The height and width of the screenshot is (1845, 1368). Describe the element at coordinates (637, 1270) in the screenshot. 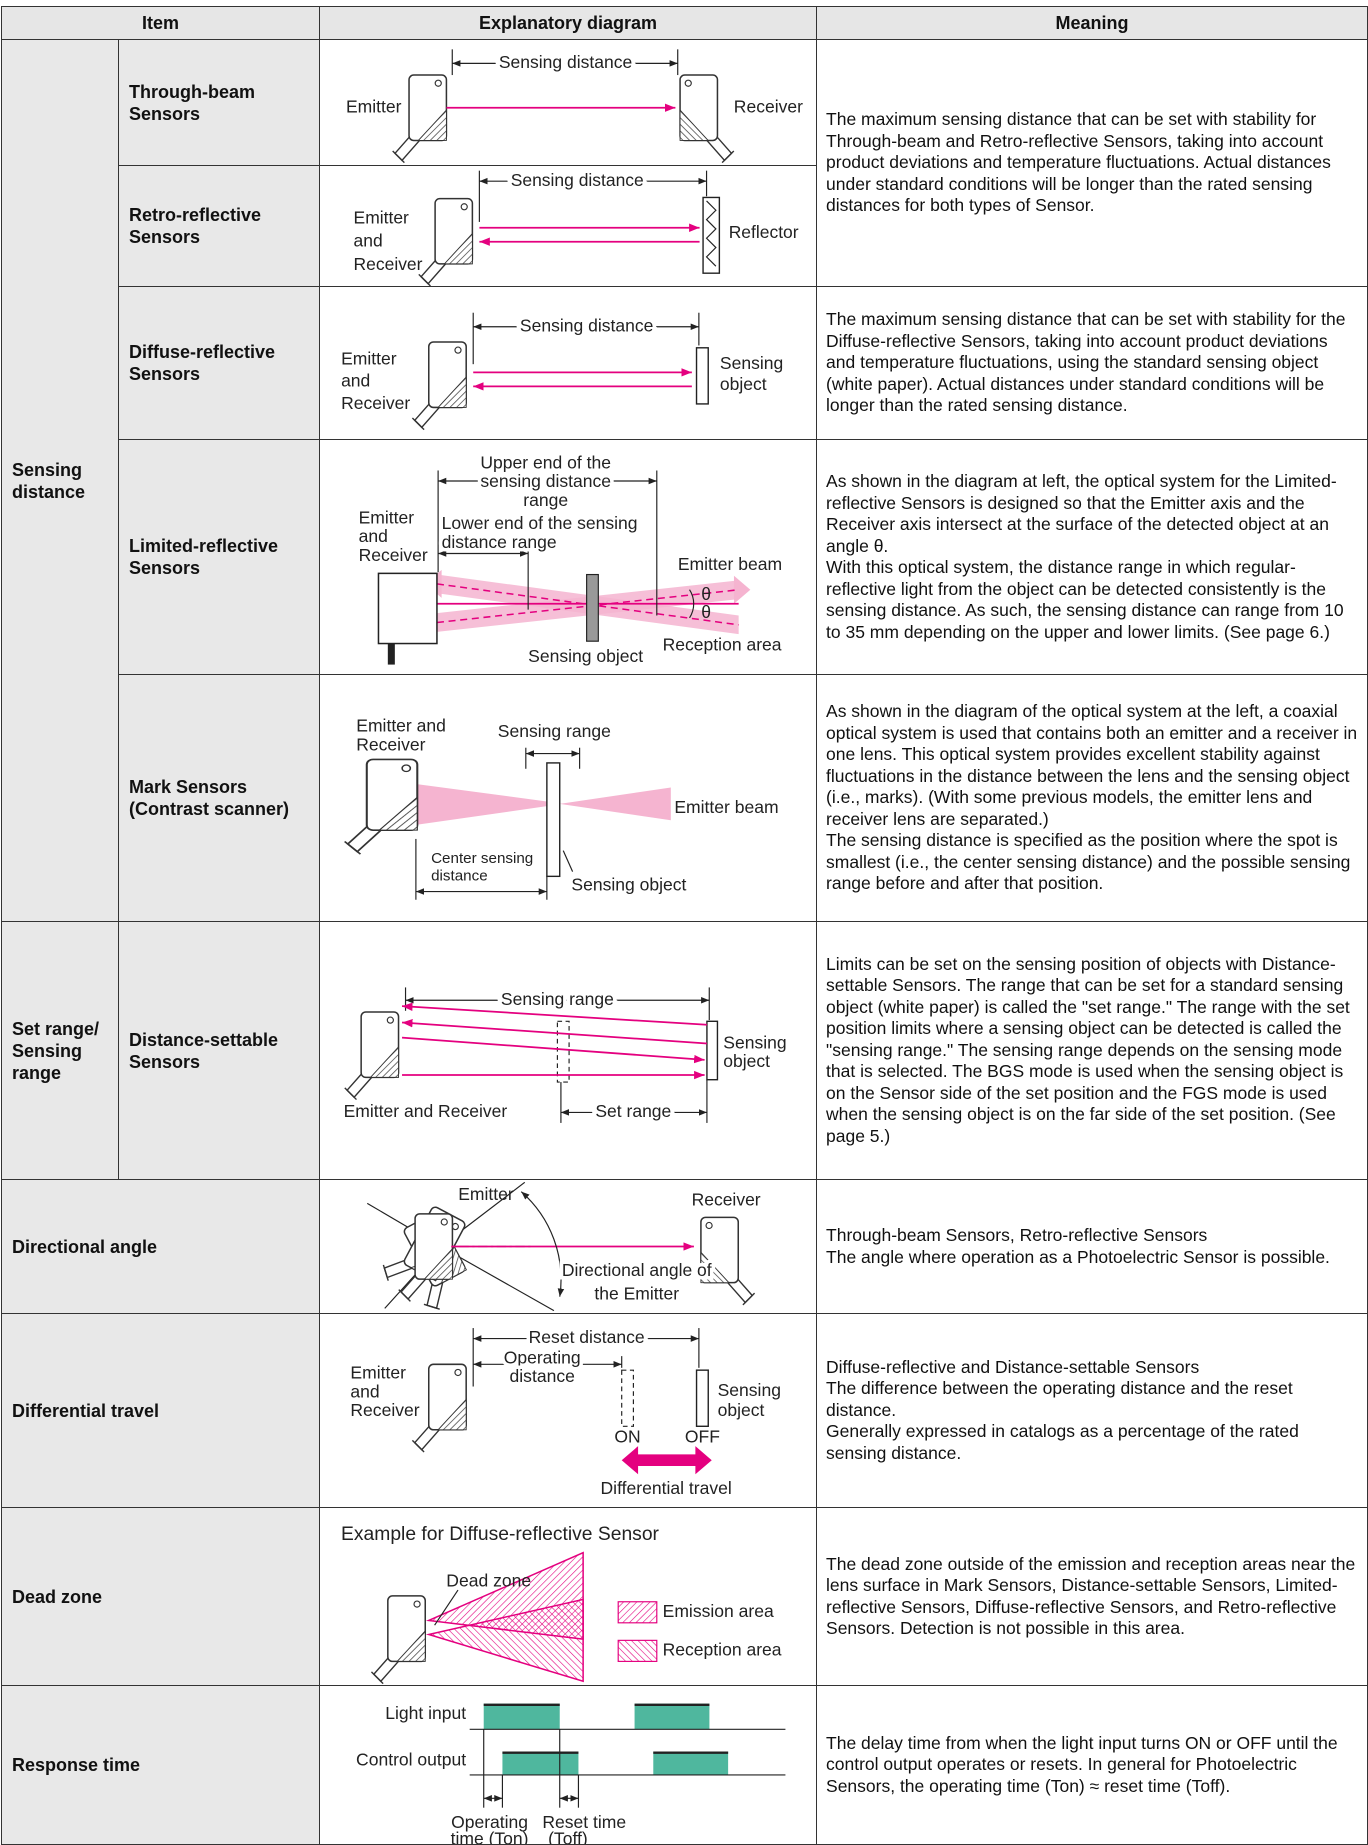

I see `diagram-label: Directional angle of` at that location.